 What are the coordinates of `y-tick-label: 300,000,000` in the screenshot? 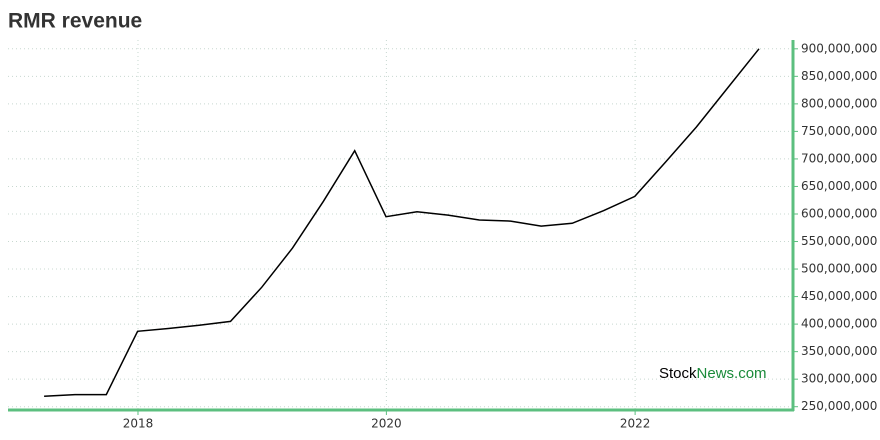 It's located at (839, 379).